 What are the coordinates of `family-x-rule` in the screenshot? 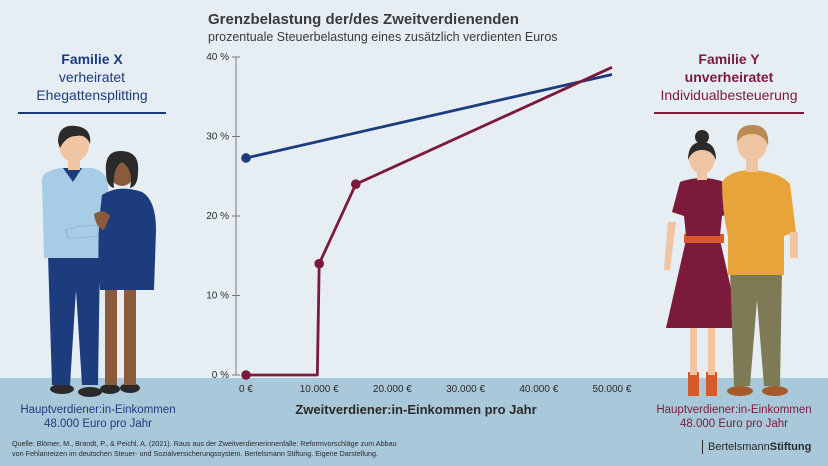 It's located at (92, 113).